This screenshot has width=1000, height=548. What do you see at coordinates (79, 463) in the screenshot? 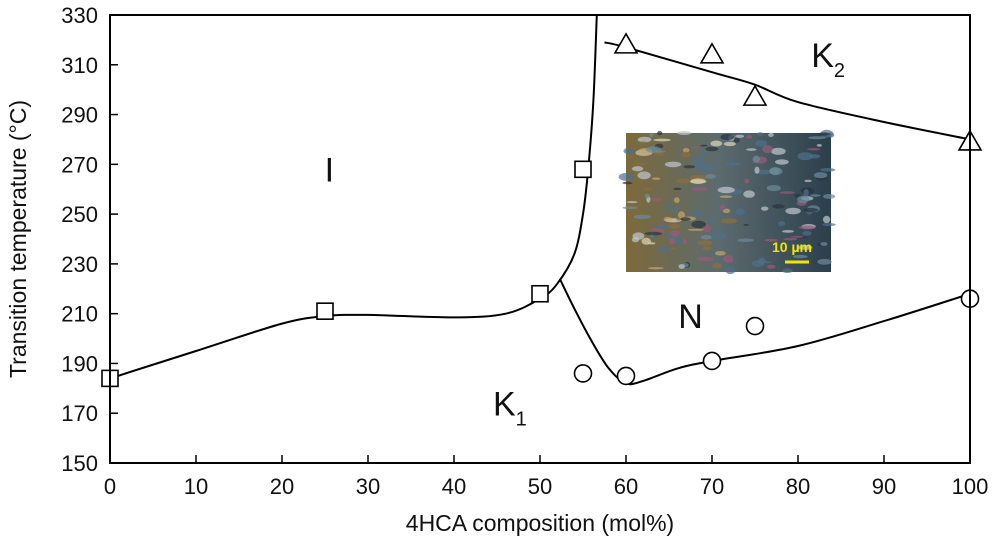
I see `y-tick-label: 150` at bounding box center [79, 463].